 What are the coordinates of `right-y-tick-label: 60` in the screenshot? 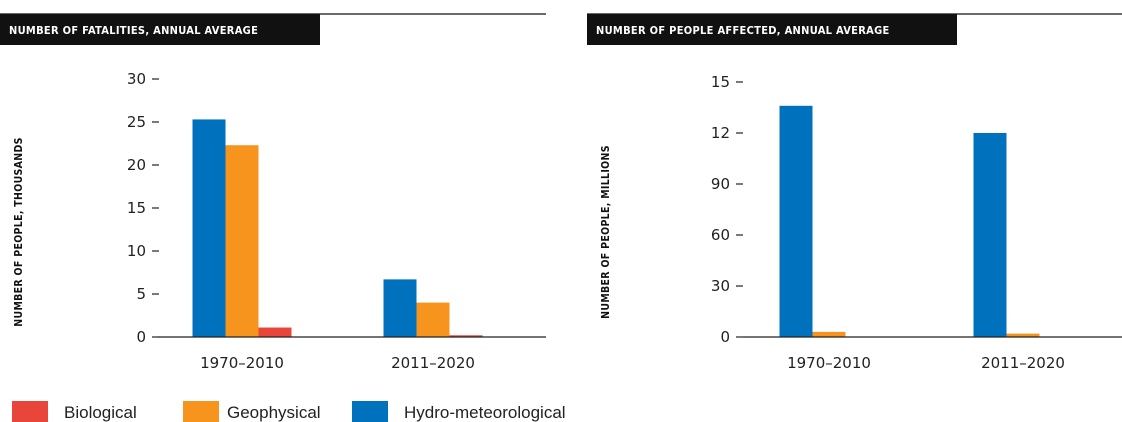 It's located at (720, 235).